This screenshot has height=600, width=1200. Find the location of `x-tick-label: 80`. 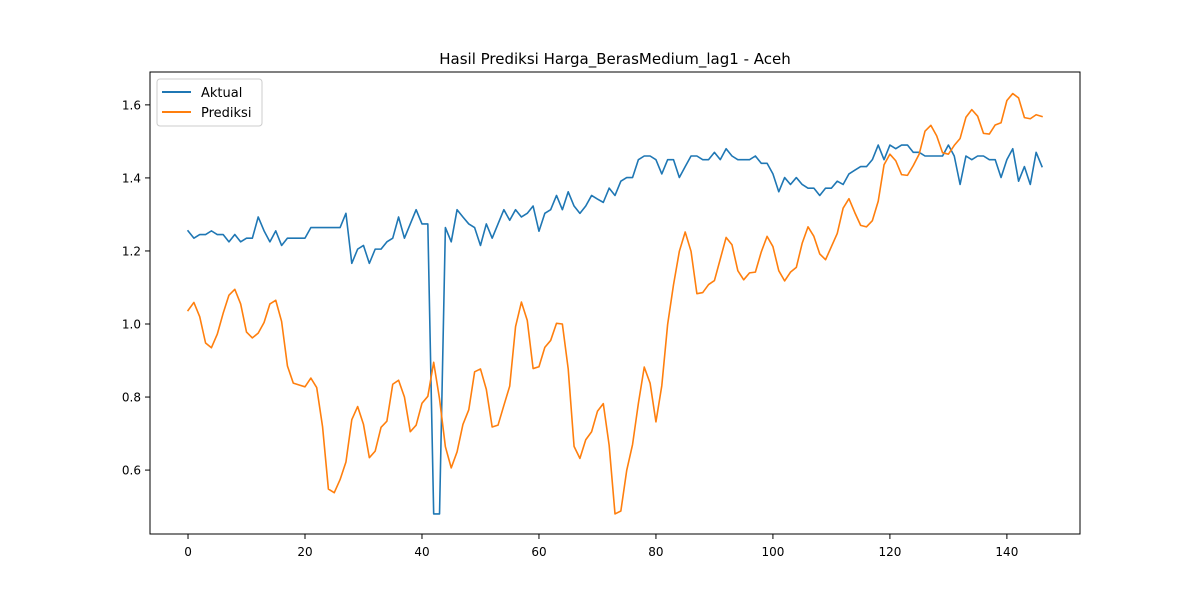

x-tick-label: 80 is located at coordinates (655, 552).